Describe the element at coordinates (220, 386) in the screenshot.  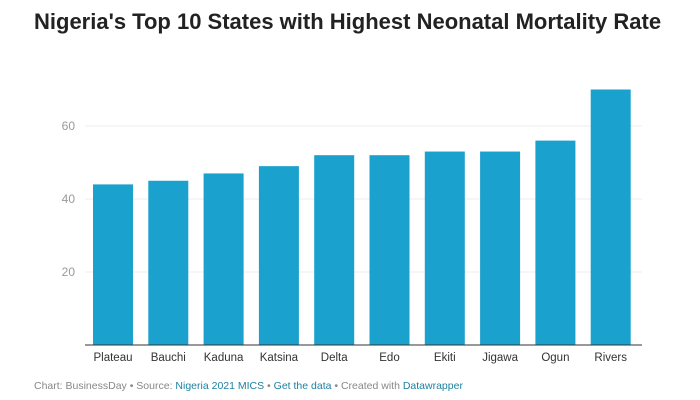
I see `source-link: Nigeria 2021 MICS` at that location.